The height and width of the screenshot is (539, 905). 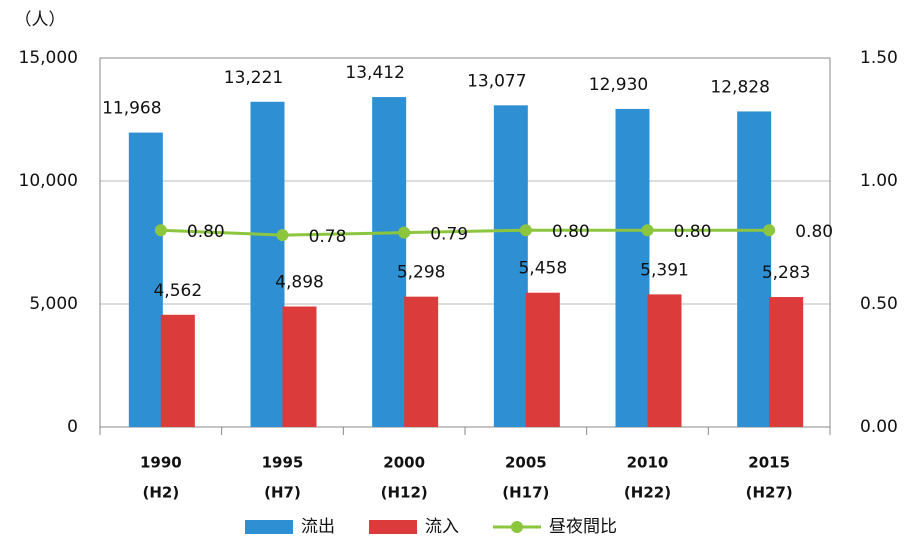 What do you see at coordinates (161, 463) in the screenshot?
I see `x-tick-label: 1990` at bounding box center [161, 463].